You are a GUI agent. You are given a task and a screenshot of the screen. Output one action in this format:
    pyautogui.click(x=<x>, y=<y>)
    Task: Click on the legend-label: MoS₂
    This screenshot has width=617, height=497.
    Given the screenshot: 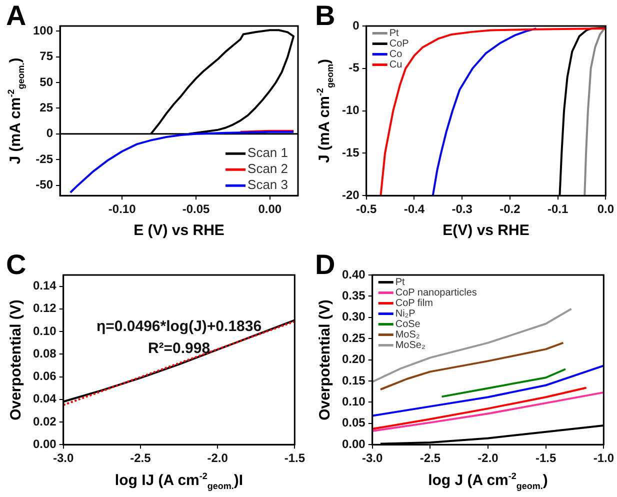 What is the action you would take?
    pyautogui.click(x=407, y=335)
    